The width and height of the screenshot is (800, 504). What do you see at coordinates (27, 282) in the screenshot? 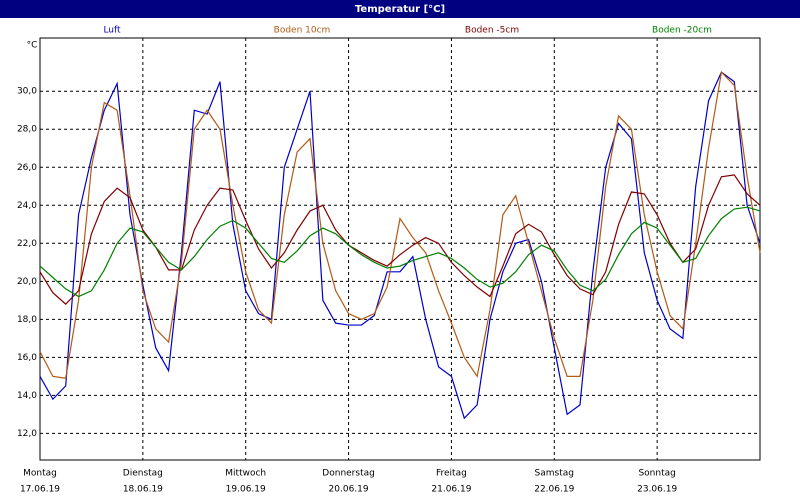
I see `y-tick-label: 20,0` at bounding box center [27, 282].